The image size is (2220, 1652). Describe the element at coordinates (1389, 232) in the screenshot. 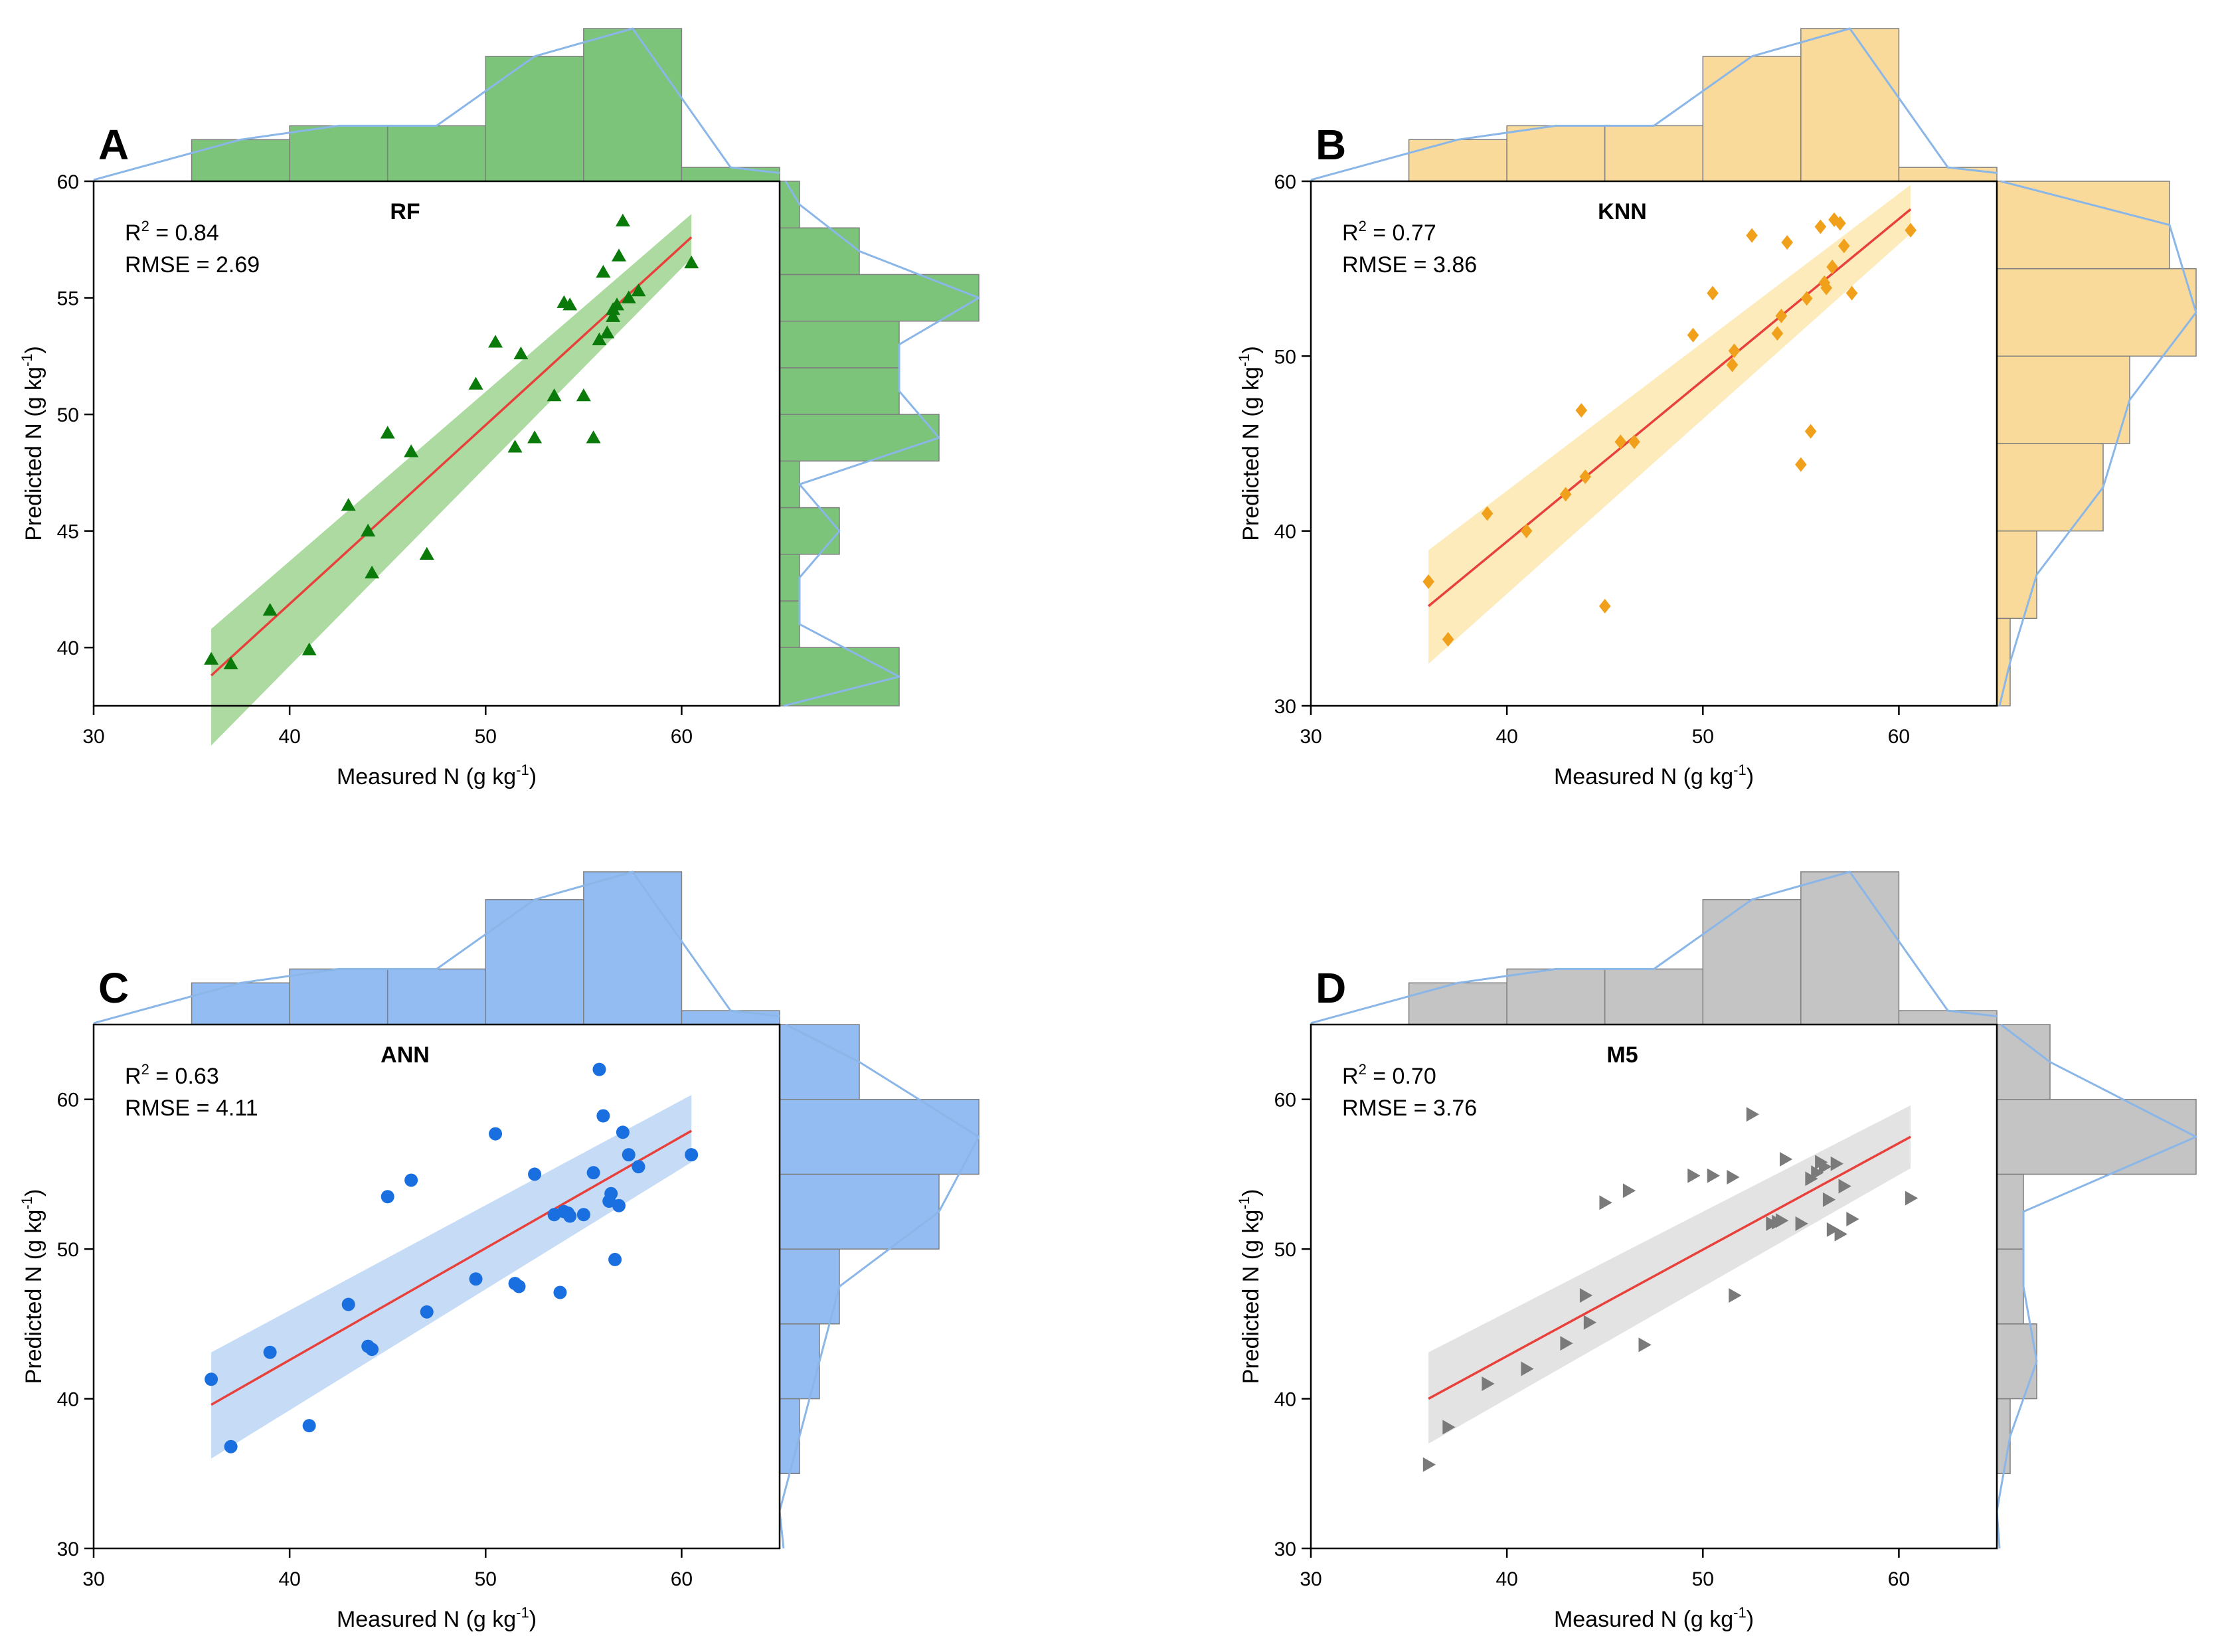

I see `r2-annotation: R2 = 0.77` at that location.